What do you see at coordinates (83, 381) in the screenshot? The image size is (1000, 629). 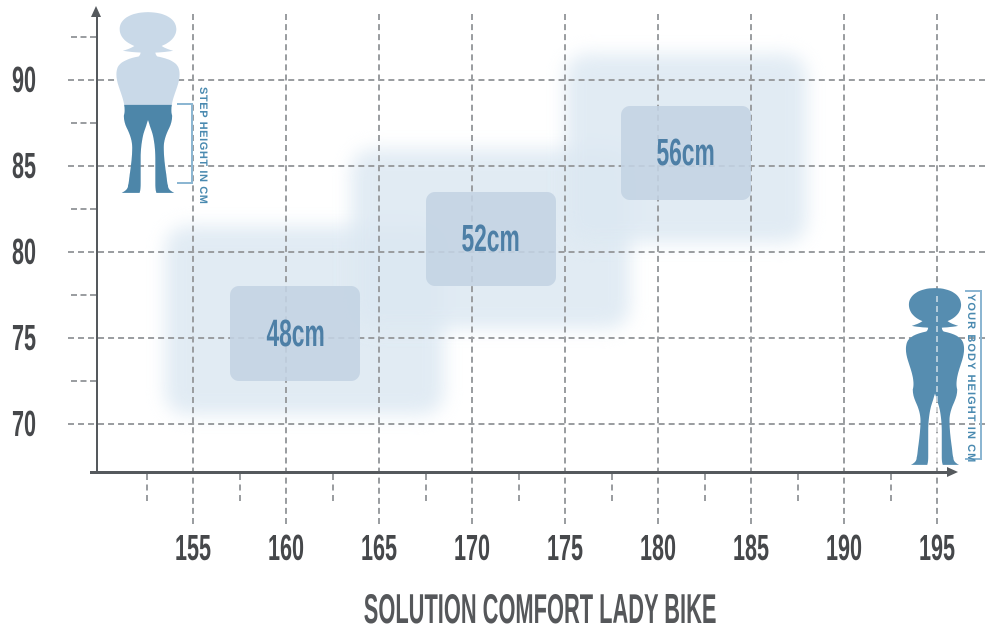 I see `minor-tick-y-72.5` at bounding box center [83, 381].